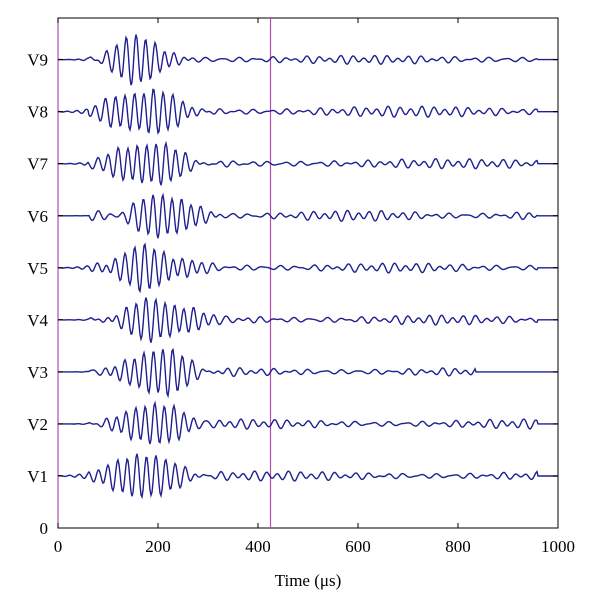 The image size is (600, 616). What do you see at coordinates (44, 528) in the screenshot?
I see `y-tick-label: 0` at bounding box center [44, 528].